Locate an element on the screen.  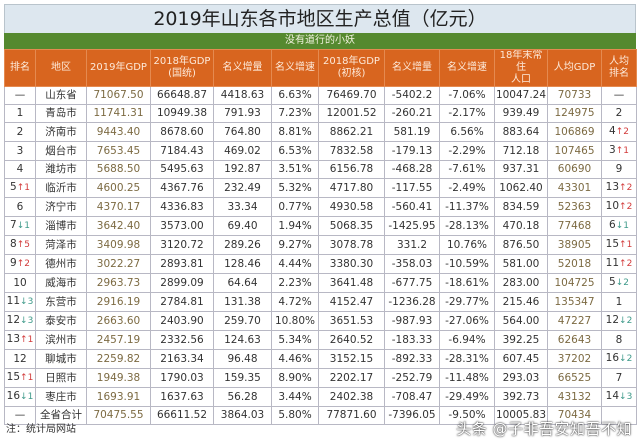
pc-cell: 38905 is located at coordinates (574, 245).